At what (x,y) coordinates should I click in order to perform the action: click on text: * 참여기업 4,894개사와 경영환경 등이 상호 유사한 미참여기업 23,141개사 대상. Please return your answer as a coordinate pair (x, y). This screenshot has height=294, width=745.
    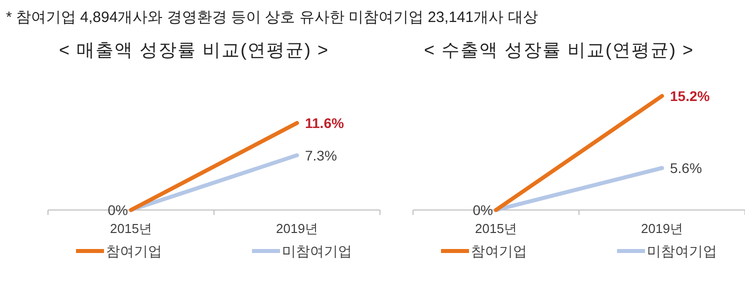
    Looking at the image, I should click on (272, 17).